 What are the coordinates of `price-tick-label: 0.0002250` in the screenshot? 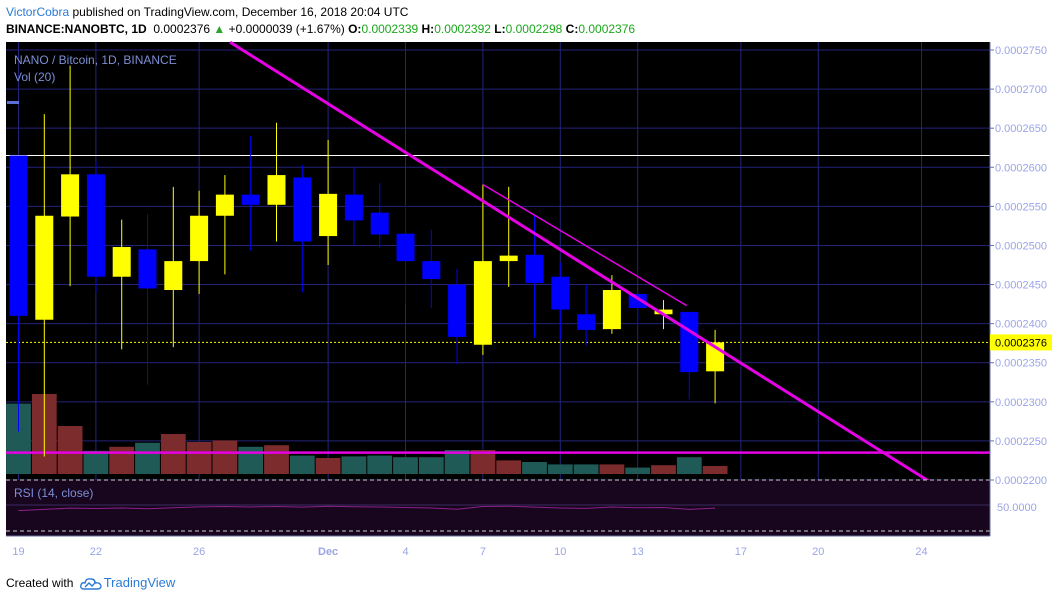 It's located at (1021, 442).